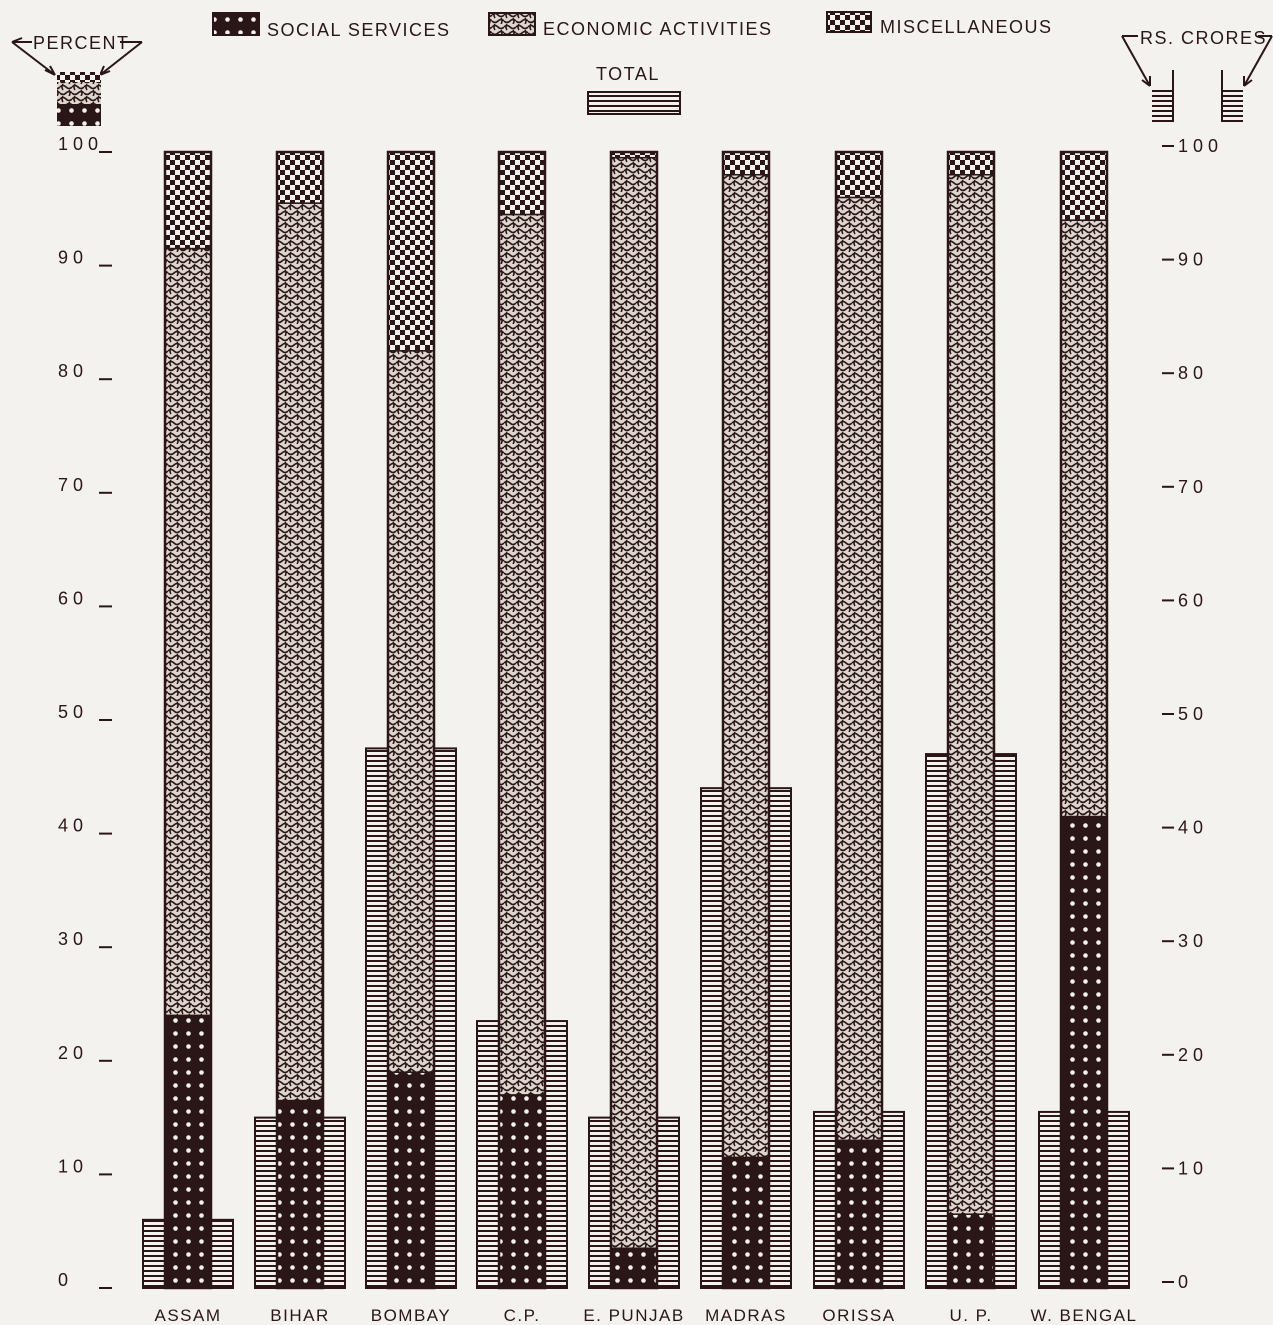 Image resolution: width=1273 pixels, height=1325 pixels. What do you see at coordinates (81, 43) in the screenshot?
I see `left-axis-label: PERCENT` at bounding box center [81, 43].